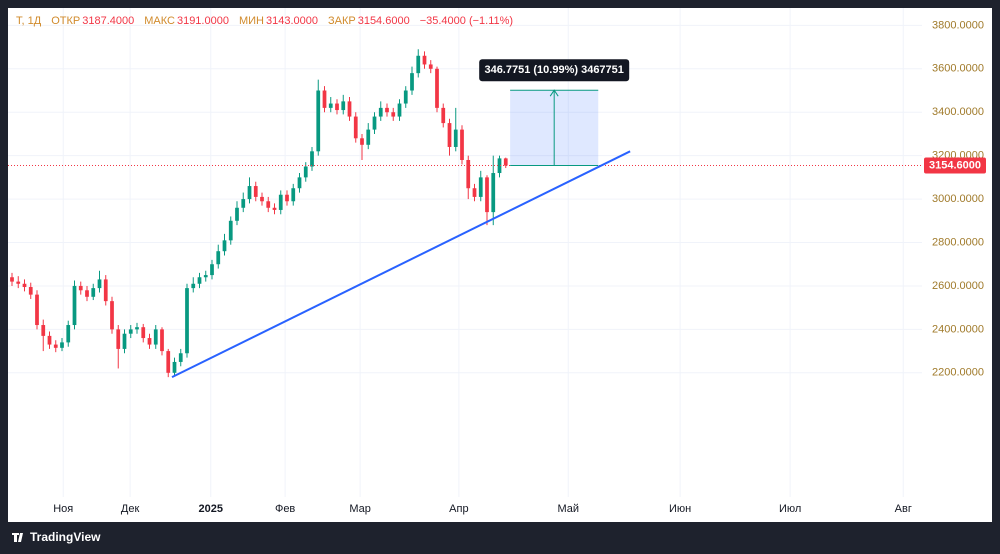 This screenshot has width=1000, height=554. Describe the element at coordinates (958, 373) in the screenshot. I see `y-tick-label: 2200.0000` at that location.